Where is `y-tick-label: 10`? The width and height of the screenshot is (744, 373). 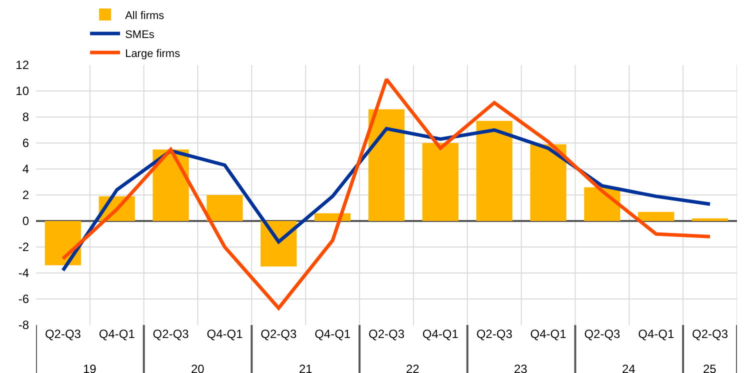
y-tick-label: 10 is located at coordinates (23, 91).